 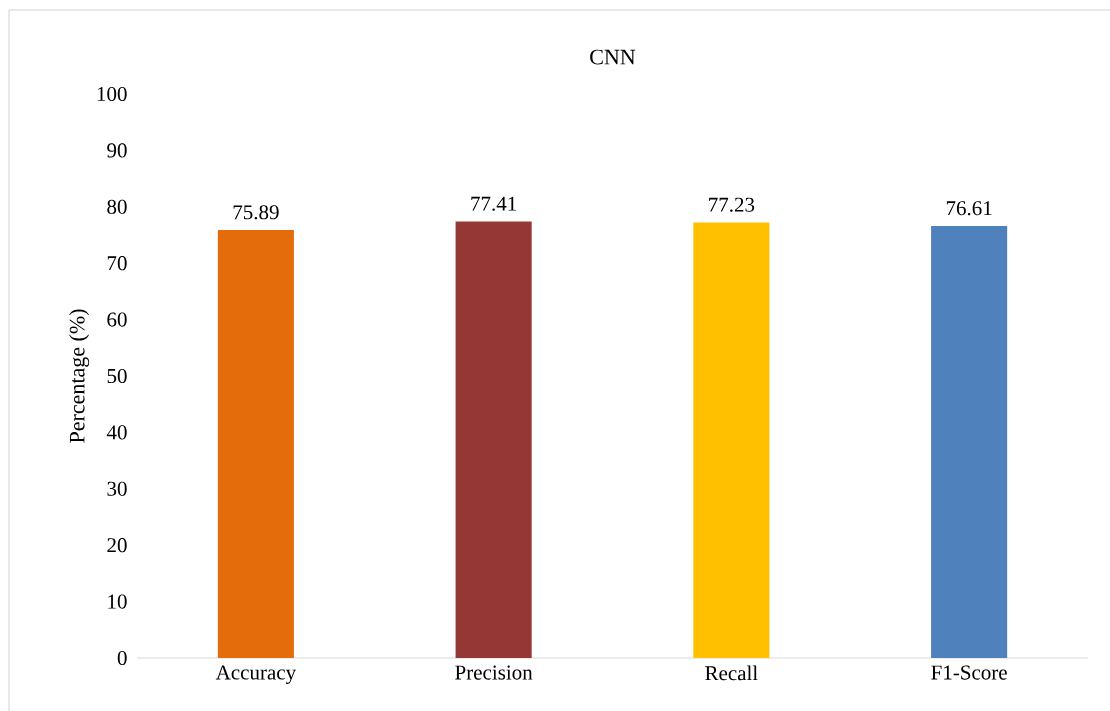 I want to click on y-tick-label: 70, so click(x=117, y=263).